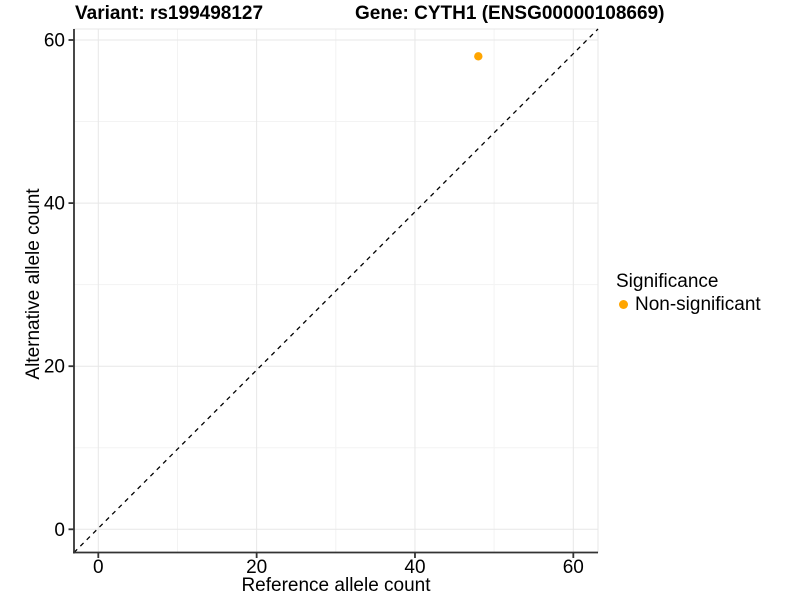  Describe the element at coordinates (573, 567) in the screenshot. I see `x-tick-label: 60` at that location.